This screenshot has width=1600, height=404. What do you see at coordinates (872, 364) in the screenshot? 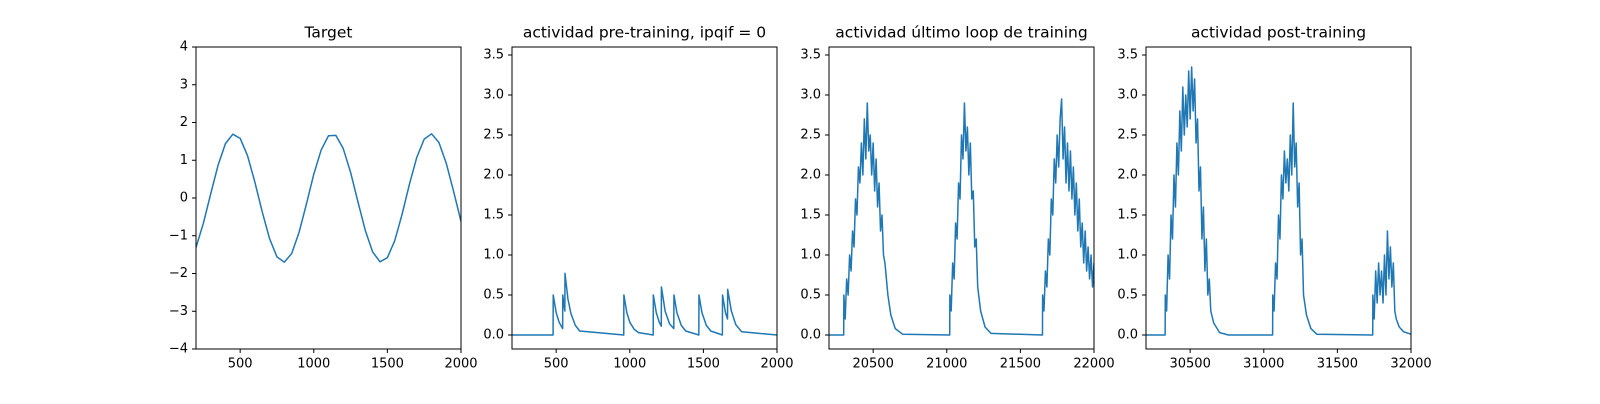
I see `x-tick-label: 20500` at bounding box center [872, 364].